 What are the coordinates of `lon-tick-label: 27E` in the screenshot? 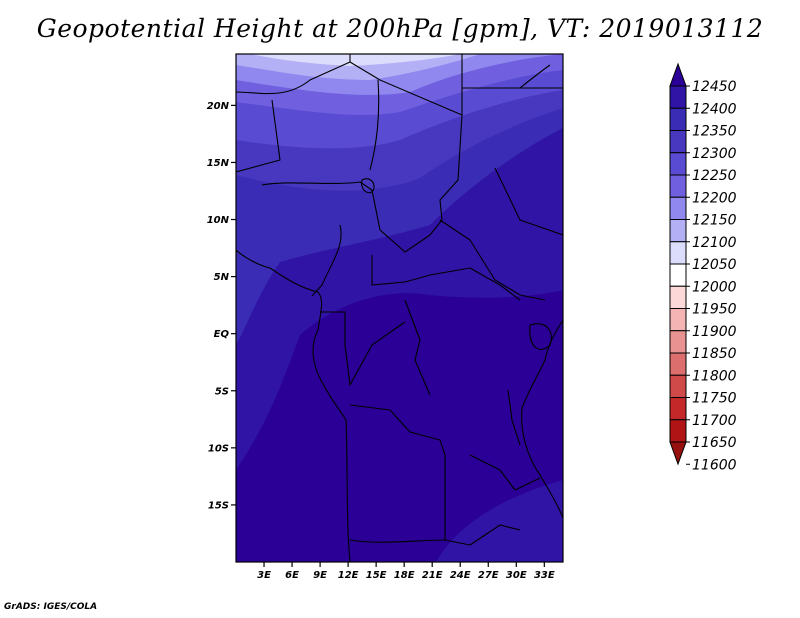 It's located at (488, 575).